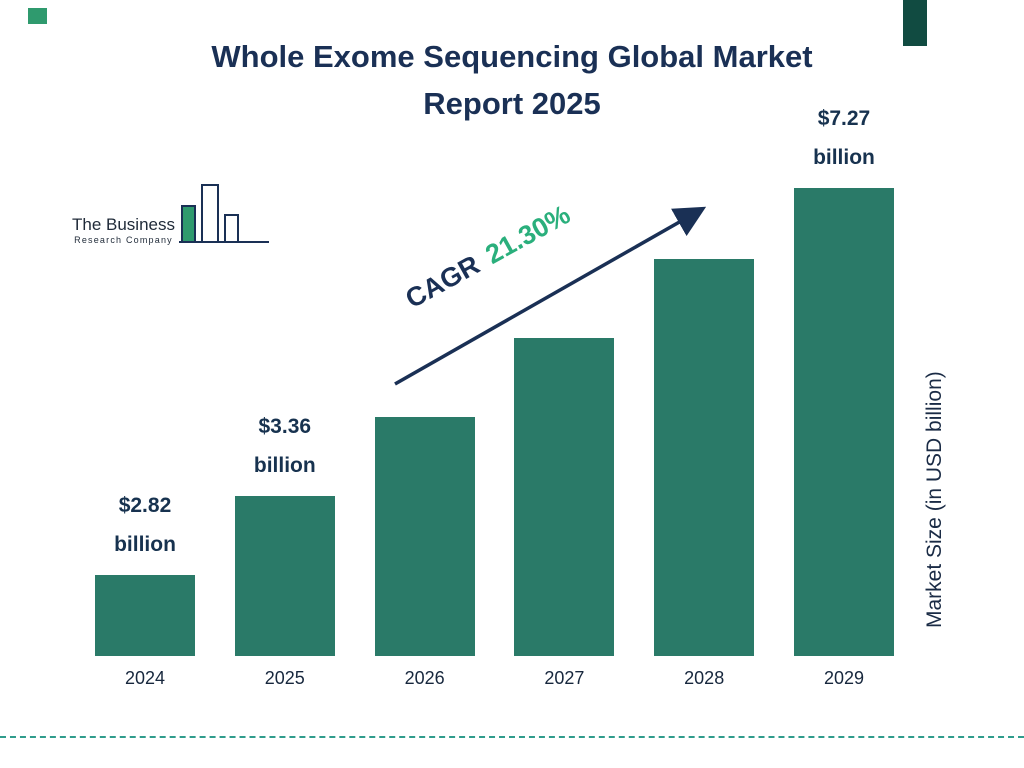  What do you see at coordinates (843, 422) in the screenshot?
I see `bar-2029` at bounding box center [843, 422].